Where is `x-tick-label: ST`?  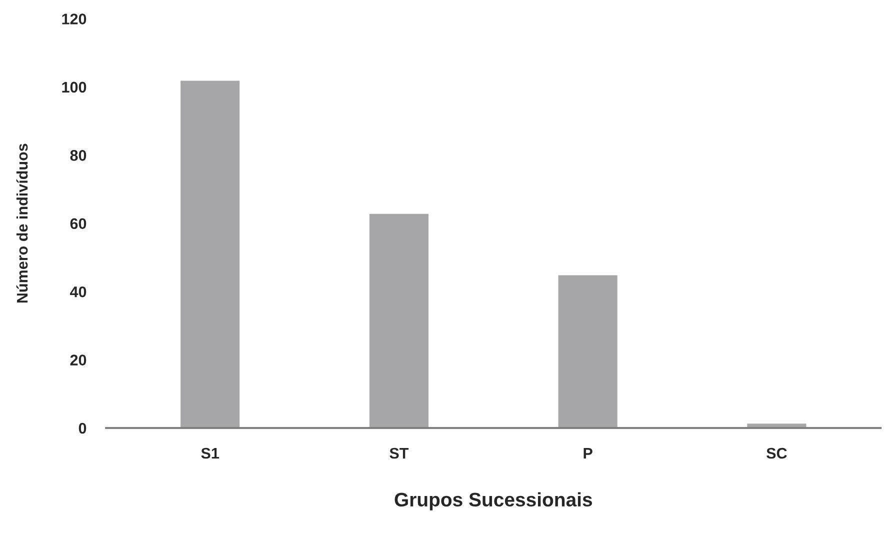 x-tick-label: ST is located at coordinates (399, 453).